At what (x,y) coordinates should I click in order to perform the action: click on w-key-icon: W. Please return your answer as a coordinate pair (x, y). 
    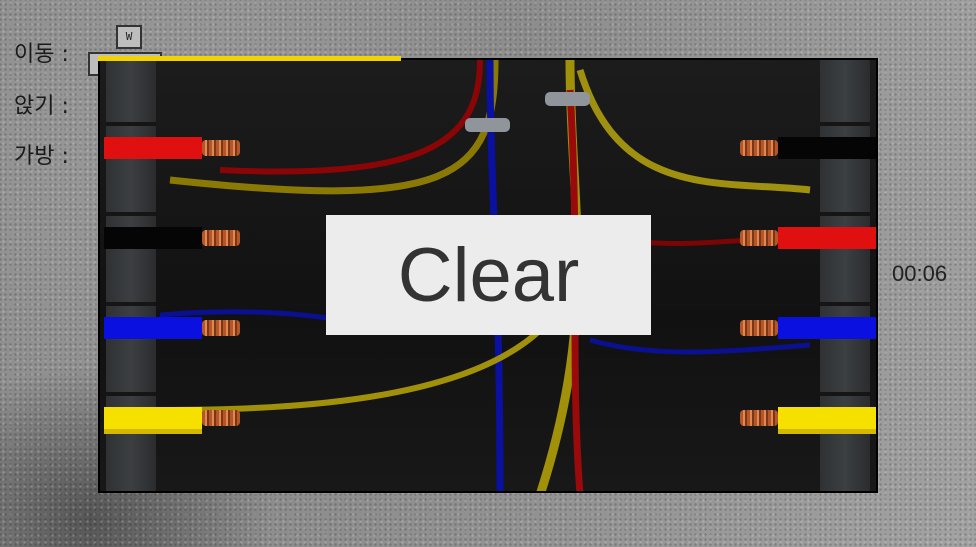
    Looking at the image, I should click on (129, 37).